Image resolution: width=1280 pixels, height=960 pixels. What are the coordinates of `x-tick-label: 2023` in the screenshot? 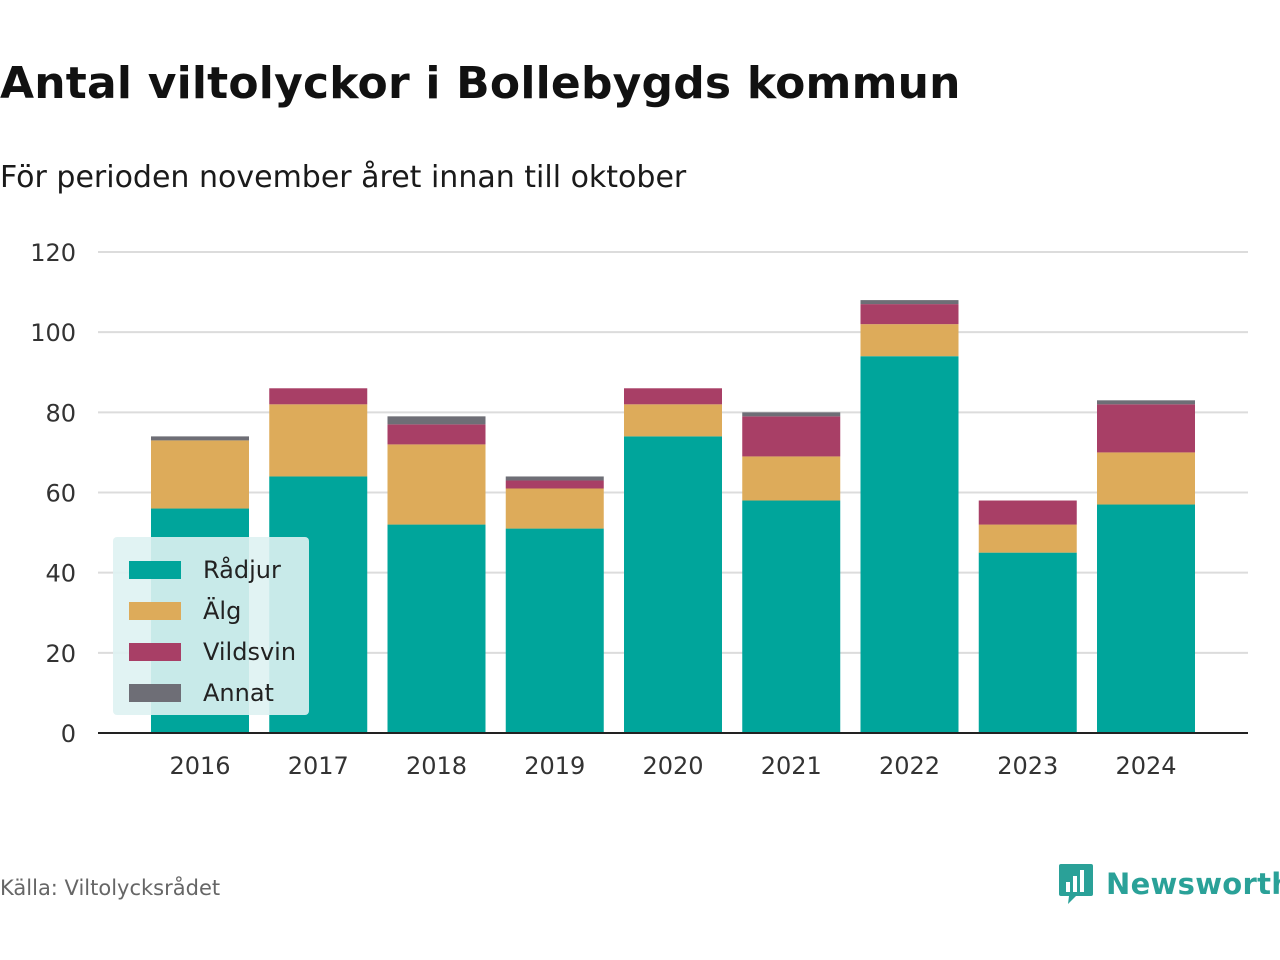 It's located at (1027, 766).